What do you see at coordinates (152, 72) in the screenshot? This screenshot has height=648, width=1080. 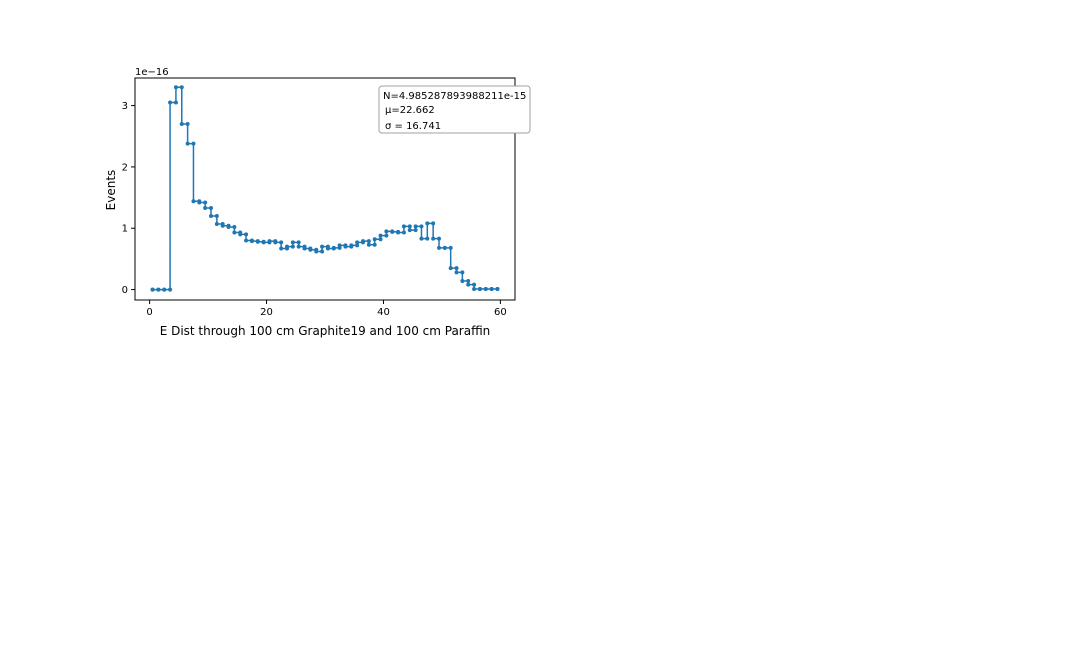 I see `y-offset-label: 1e−16` at bounding box center [152, 72].